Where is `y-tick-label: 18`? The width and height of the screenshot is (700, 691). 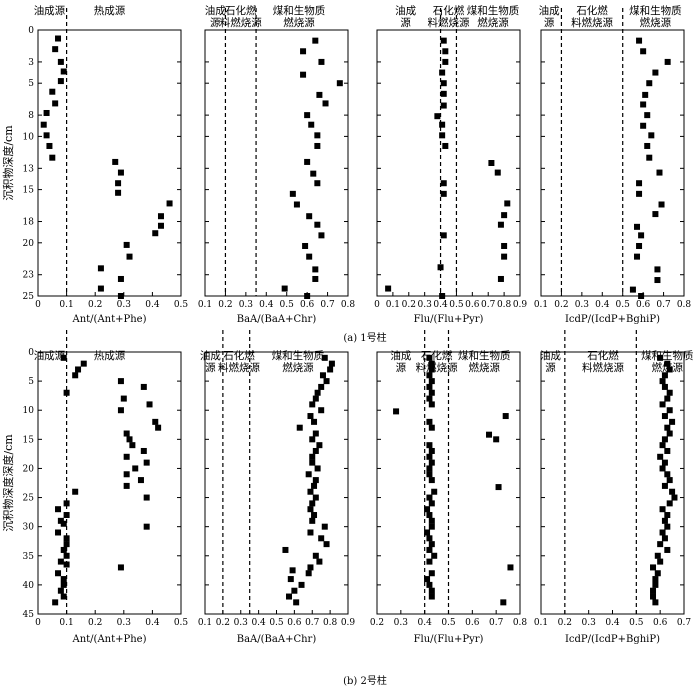
y-tick-label: 18 is located at coordinates (29, 223).